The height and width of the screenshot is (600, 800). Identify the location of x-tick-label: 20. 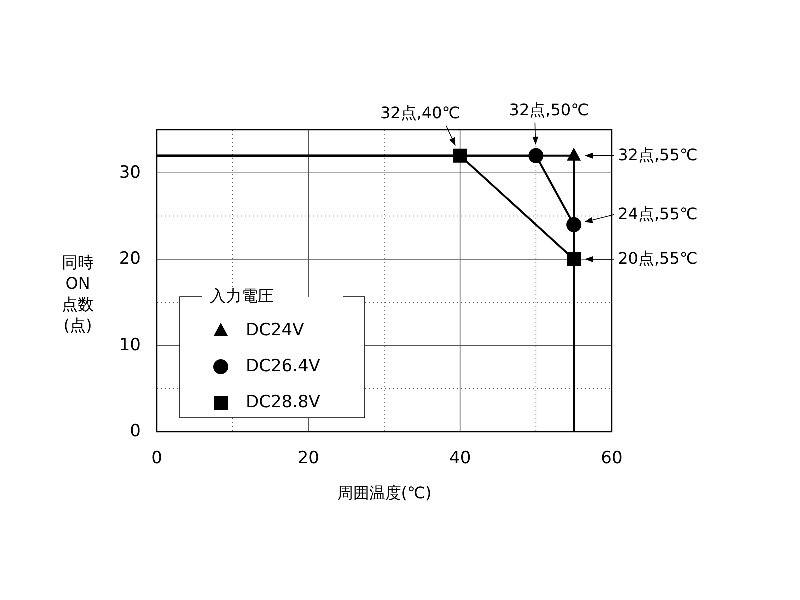
(309, 458).